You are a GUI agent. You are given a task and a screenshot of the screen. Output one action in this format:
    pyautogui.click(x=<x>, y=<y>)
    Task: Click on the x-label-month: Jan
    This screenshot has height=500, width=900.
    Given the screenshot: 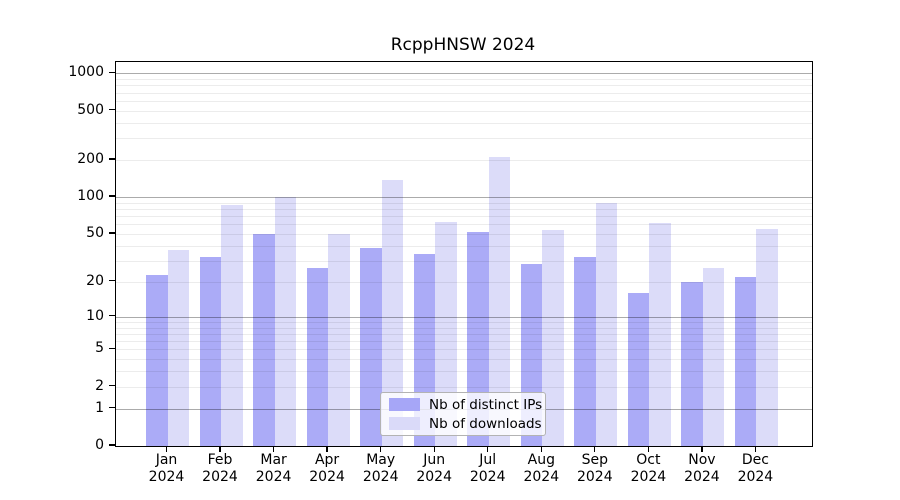 What is the action you would take?
    pyautogui.click(x=166, y=460)
    